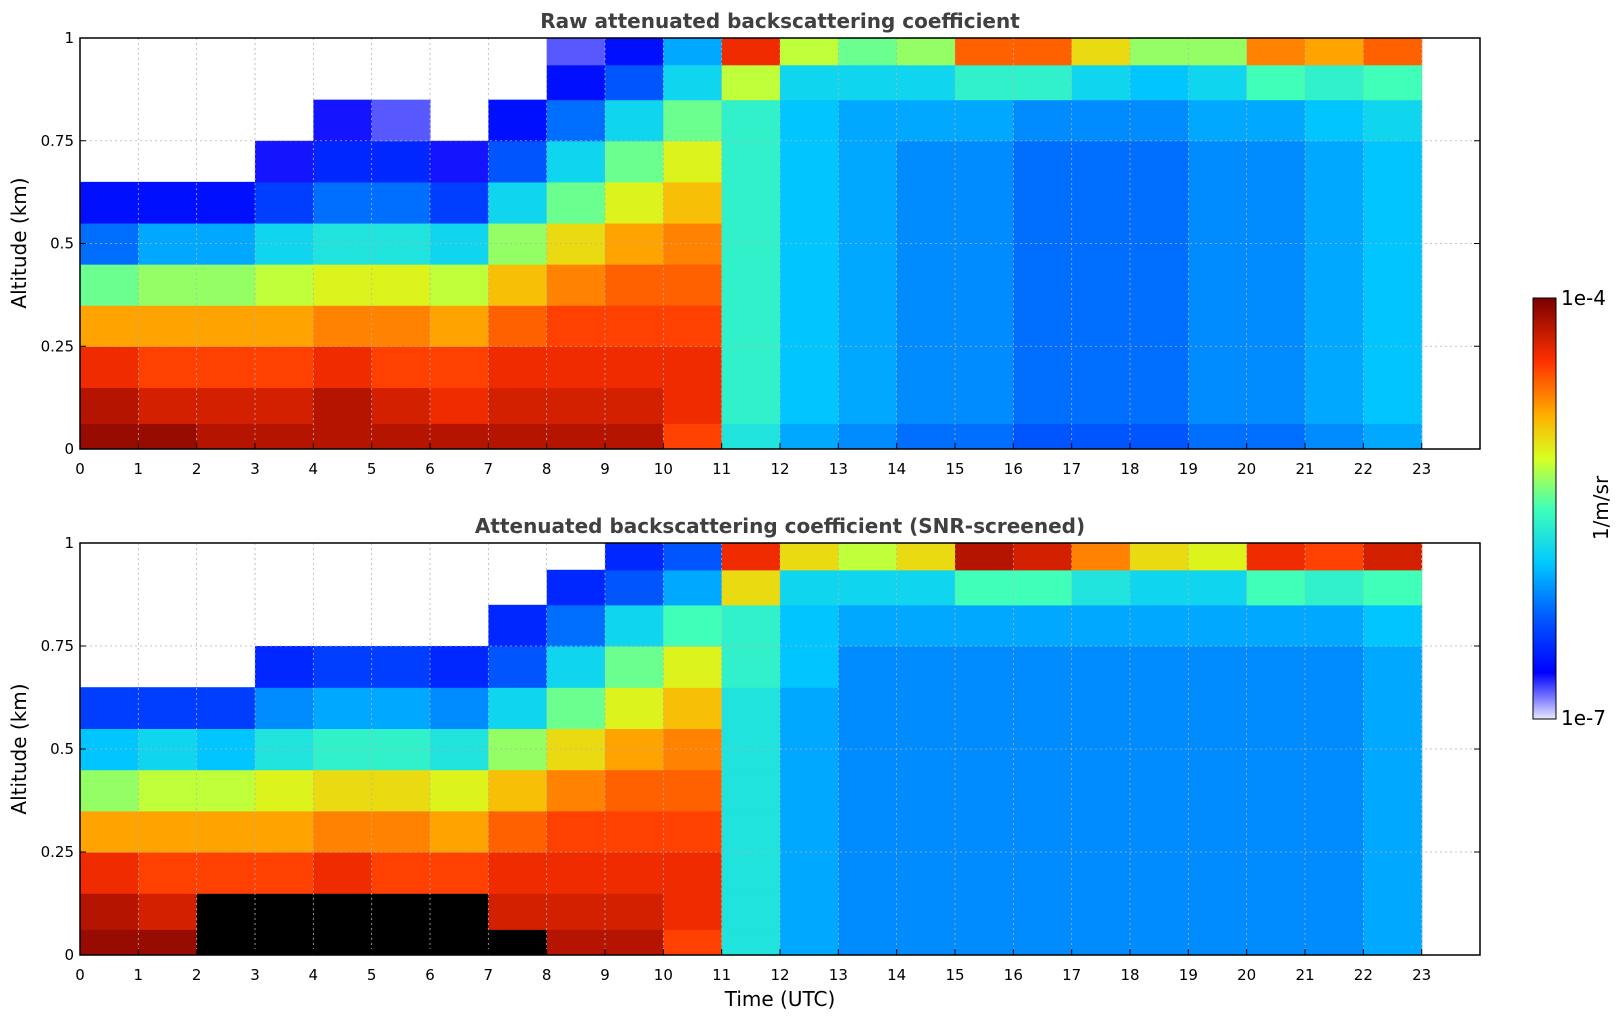 This screenshot has height=1020, width=1621. I want to click on top-x-tick-label: 6, so click(430, 469).